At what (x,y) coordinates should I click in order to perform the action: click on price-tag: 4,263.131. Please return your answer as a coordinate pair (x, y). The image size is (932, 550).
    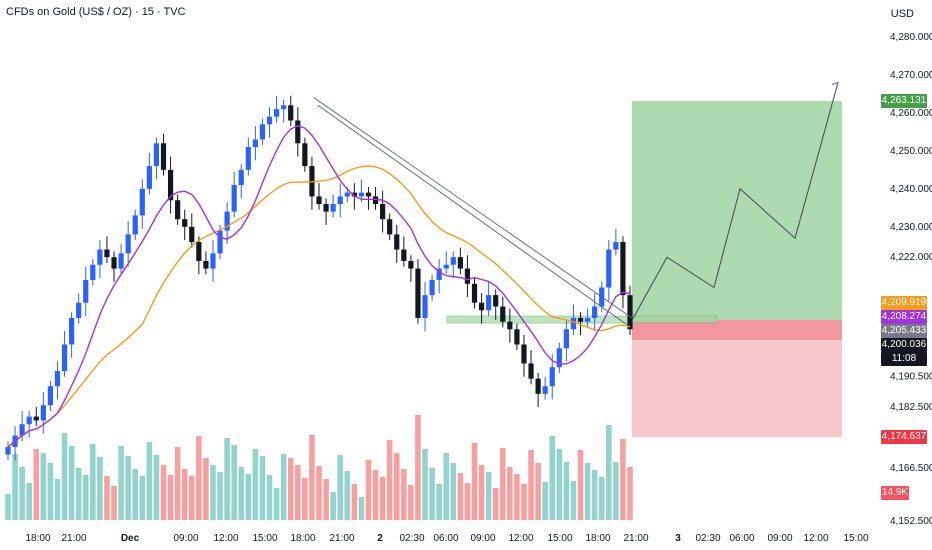
    Looking at the image, I should click on (904, 101).